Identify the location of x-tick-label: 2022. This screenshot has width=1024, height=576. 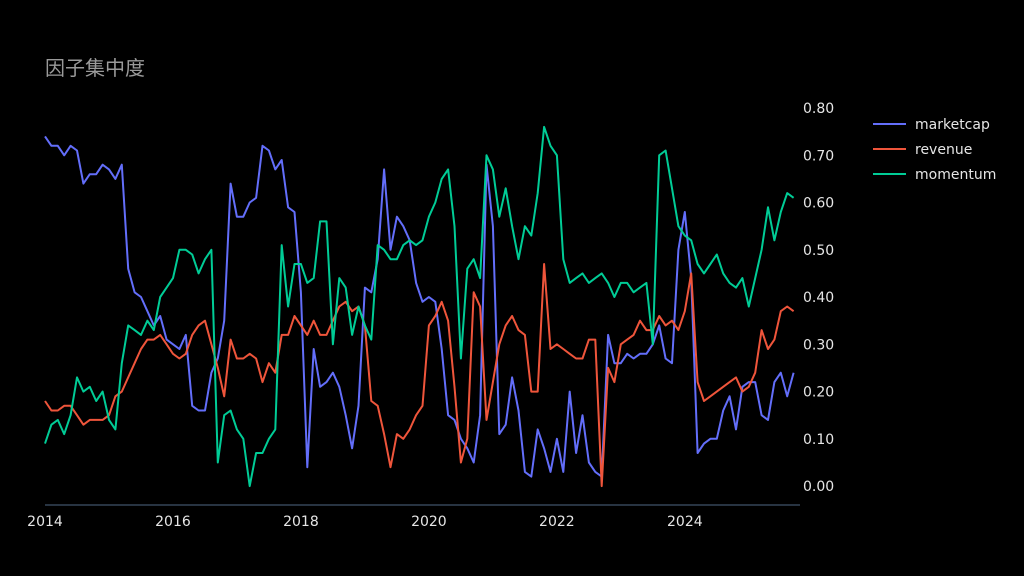
(557, 522).